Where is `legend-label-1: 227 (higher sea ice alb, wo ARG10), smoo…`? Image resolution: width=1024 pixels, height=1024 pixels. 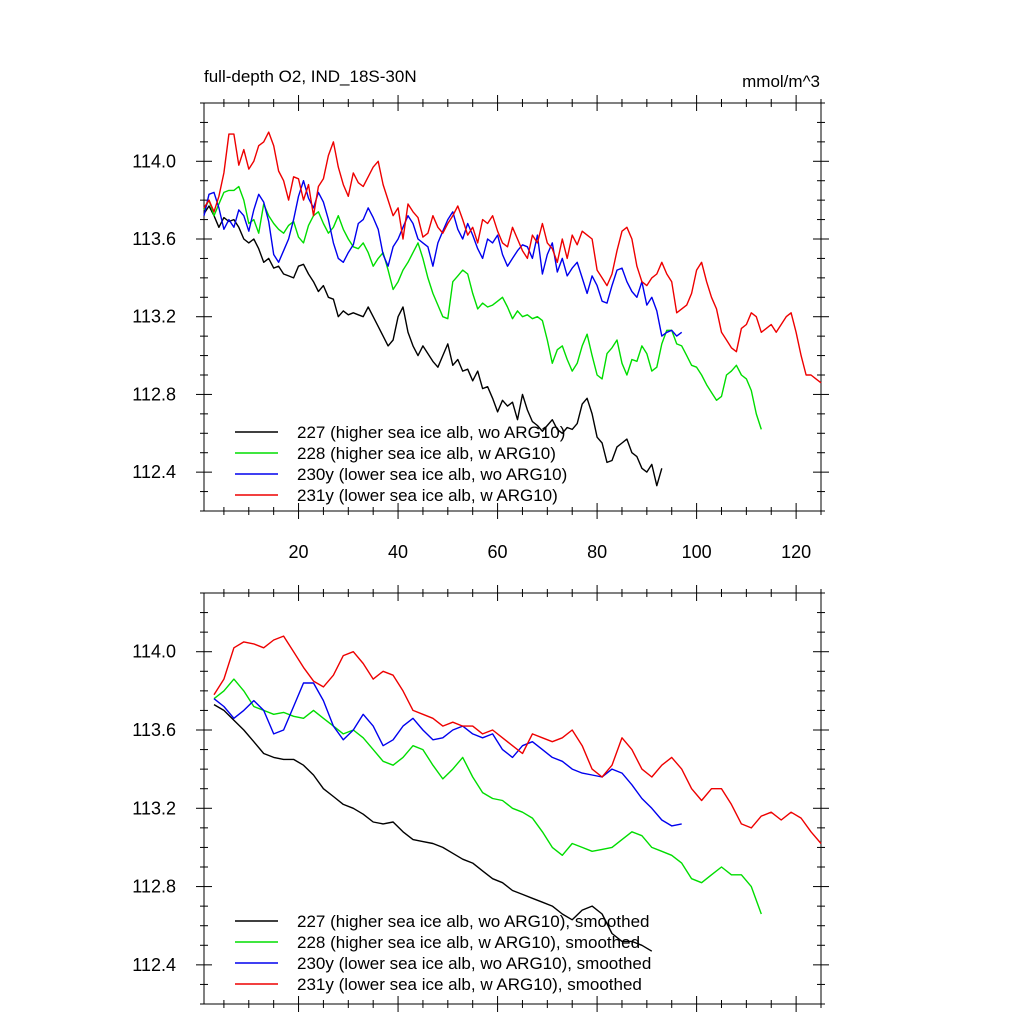
legend-label-1: 227 (higher sea ice alb, wo ARG10), smoo… is located at coordinates (473, 921).